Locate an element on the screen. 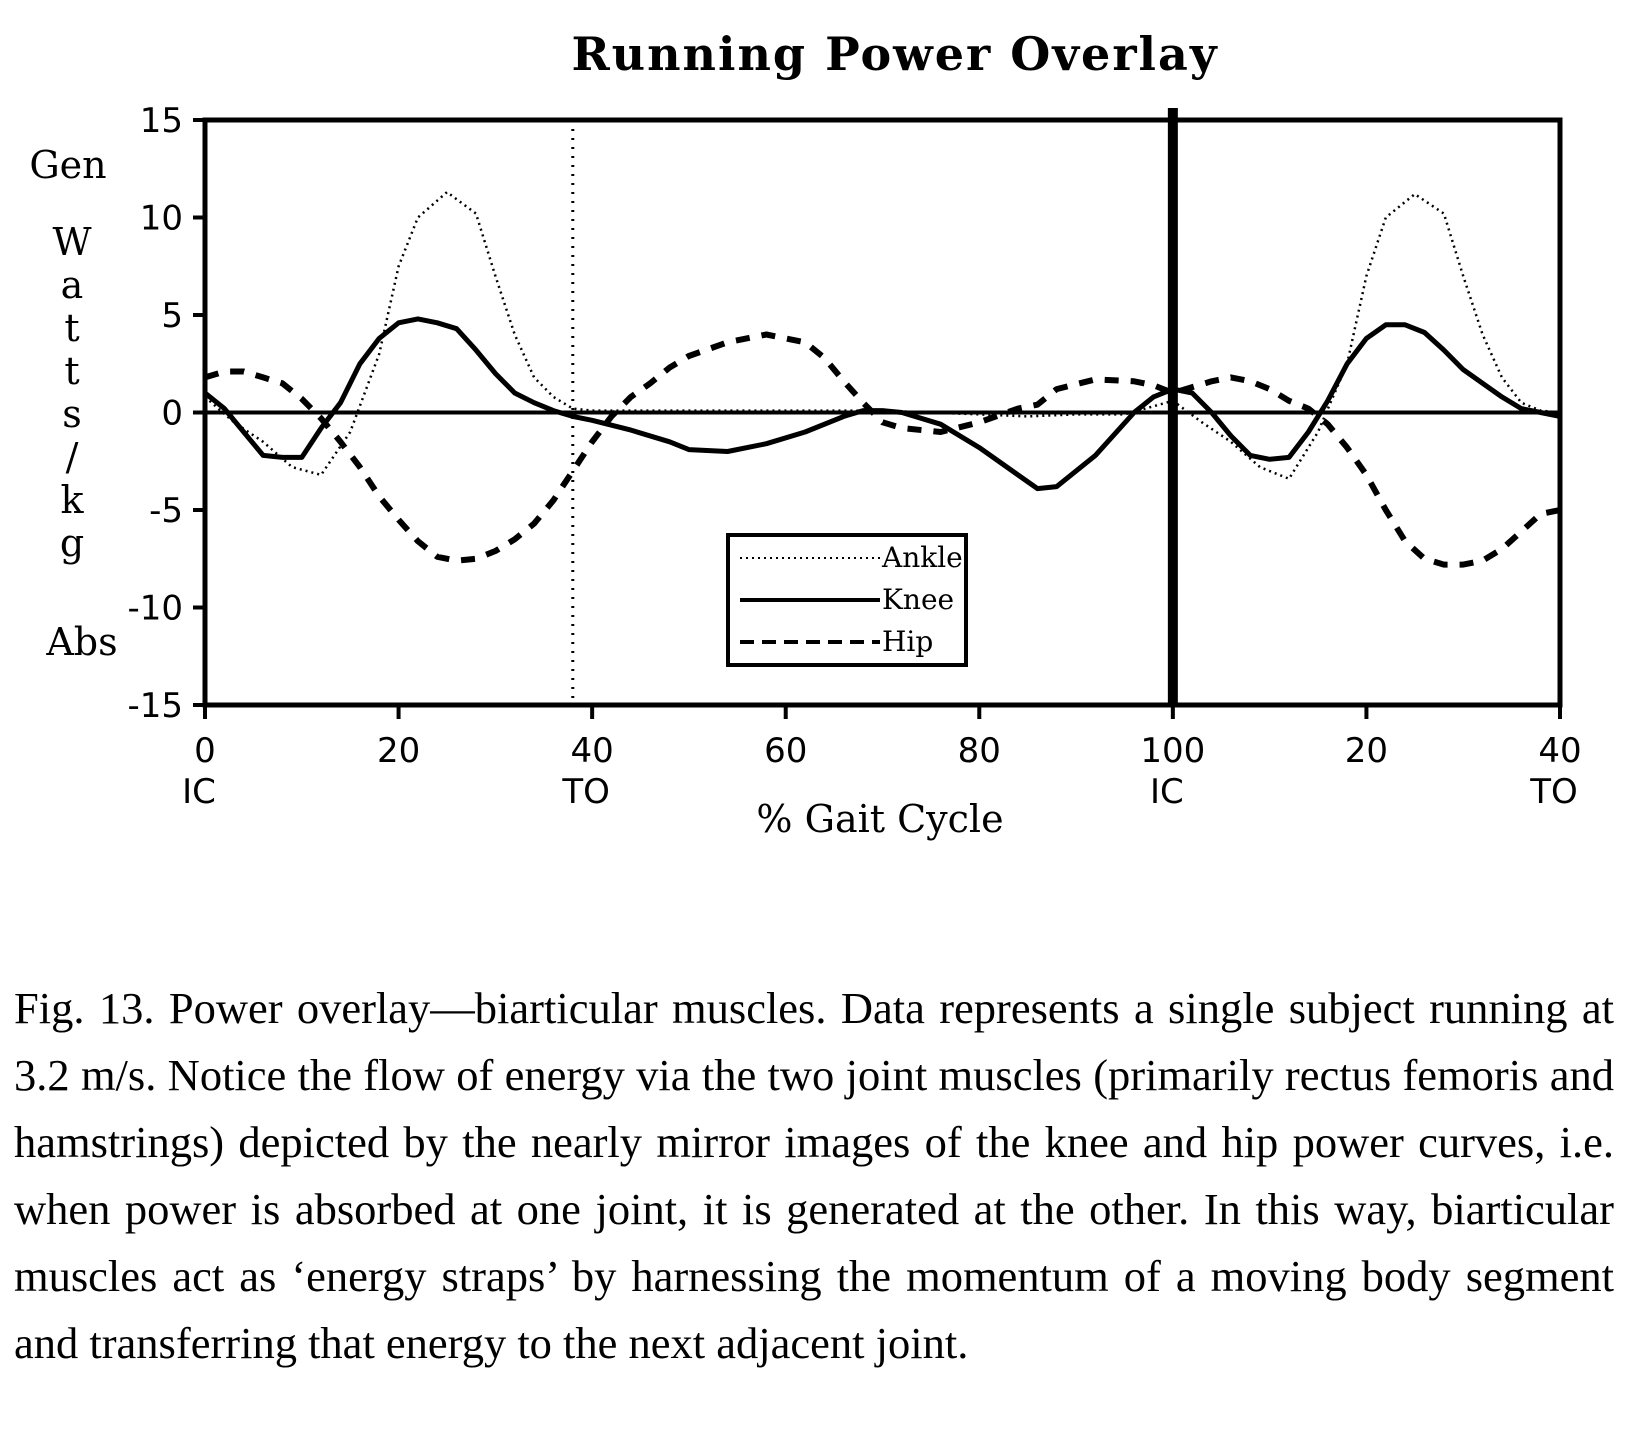 The image size is (1629, 1451). x-tick-label: 80 is located at coordinates (979, 751).